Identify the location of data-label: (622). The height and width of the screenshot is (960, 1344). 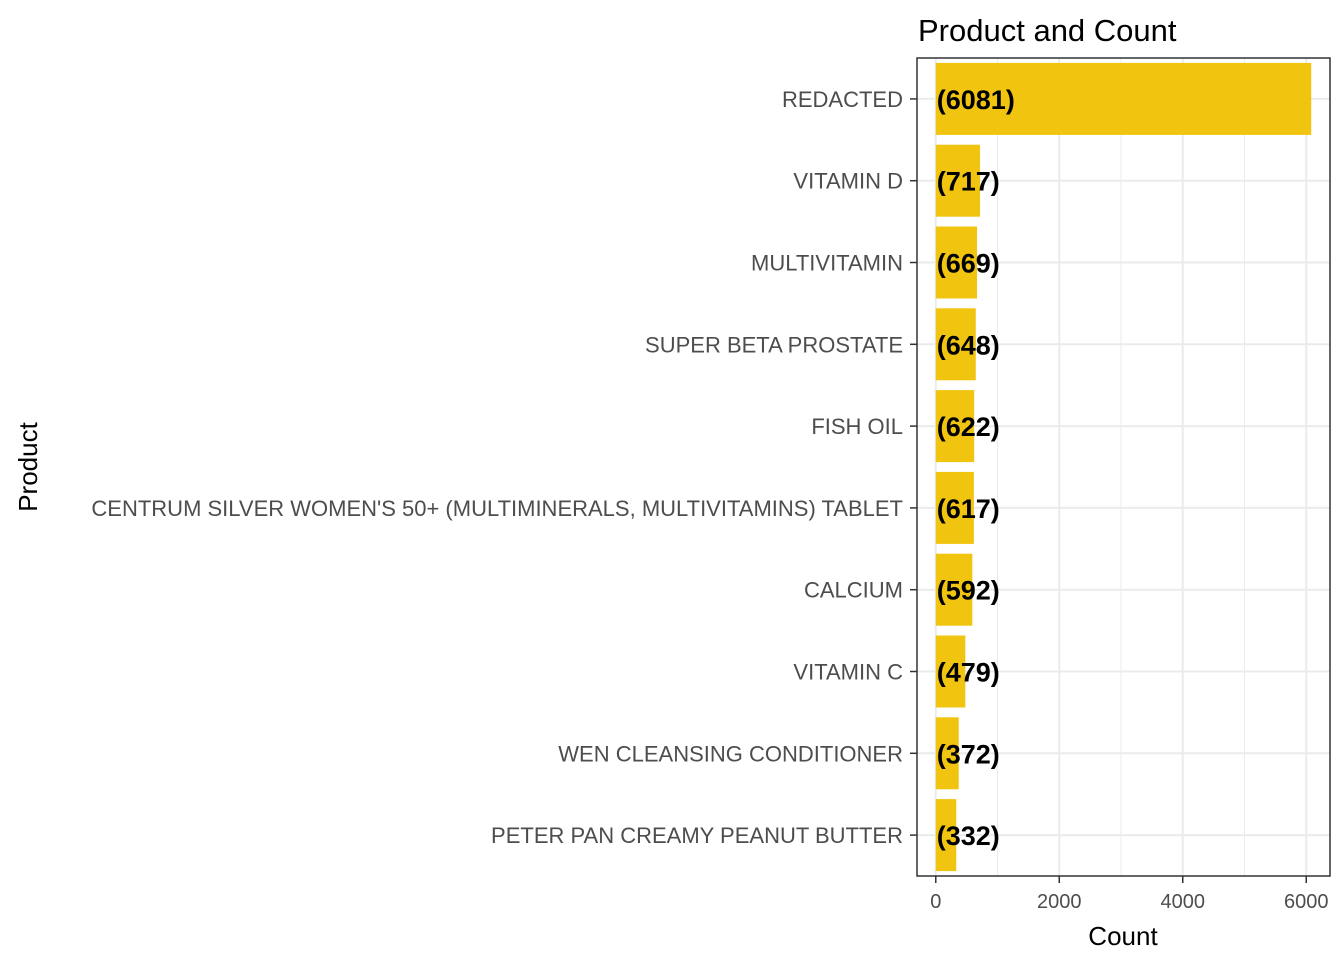
(968, 427).